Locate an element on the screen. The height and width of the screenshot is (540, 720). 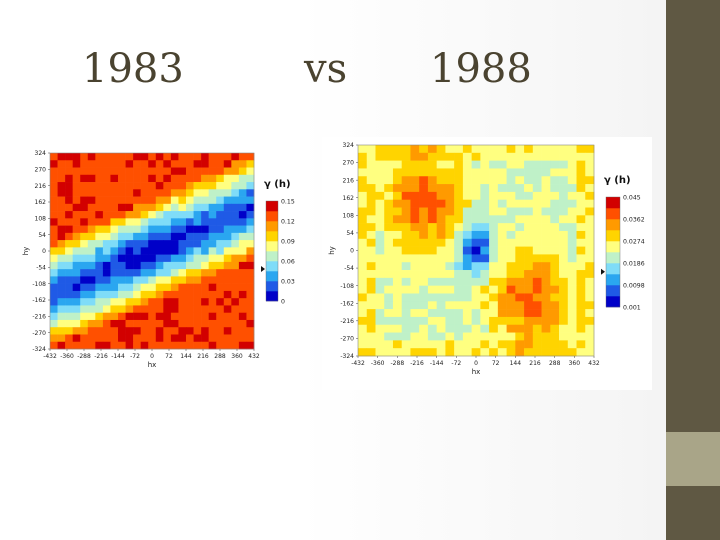
legend-label: 0.0098 is located at coordinates (634, 286).